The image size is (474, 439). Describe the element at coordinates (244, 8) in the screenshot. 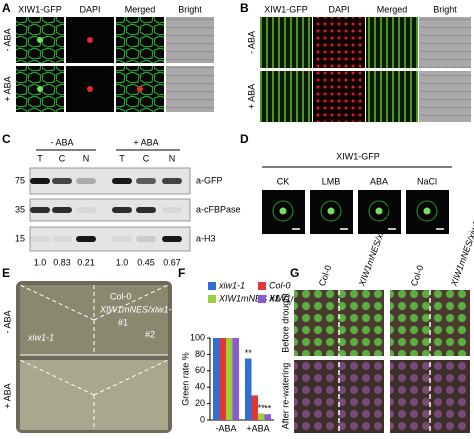

I see `panel-label: B` at that location.